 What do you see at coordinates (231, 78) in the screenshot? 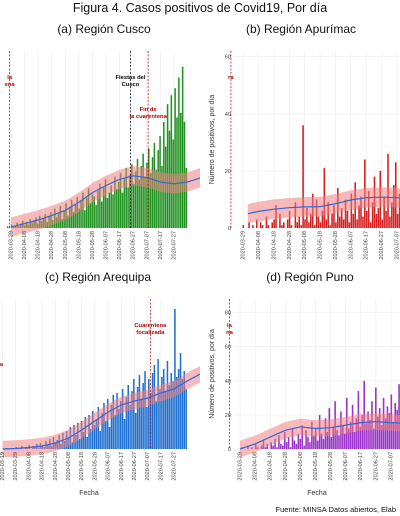
I see `annotation-label: ra` at bounding box center [231, 78].